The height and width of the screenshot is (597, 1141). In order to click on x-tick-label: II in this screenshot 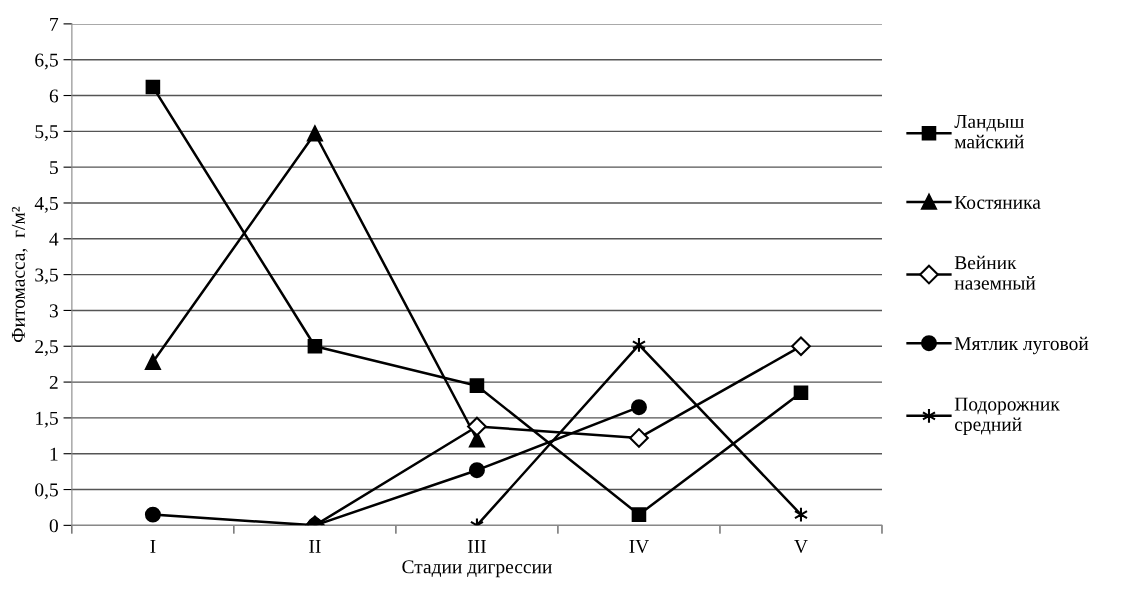, I will do `click(315, 546)`.